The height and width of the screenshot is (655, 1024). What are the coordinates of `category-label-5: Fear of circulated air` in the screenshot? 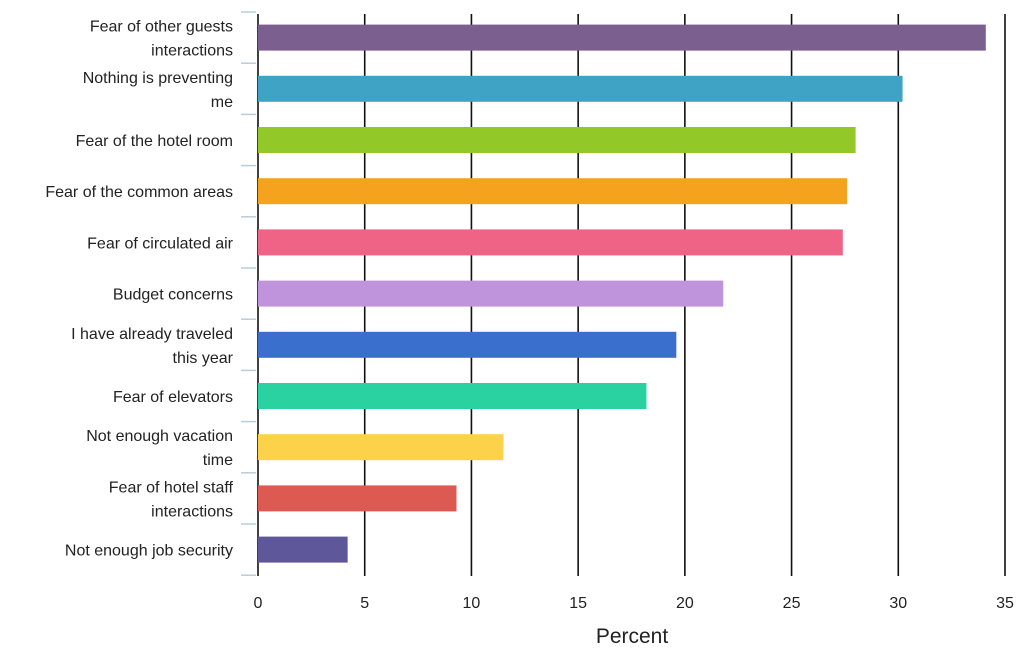 It's located at (160, 243).